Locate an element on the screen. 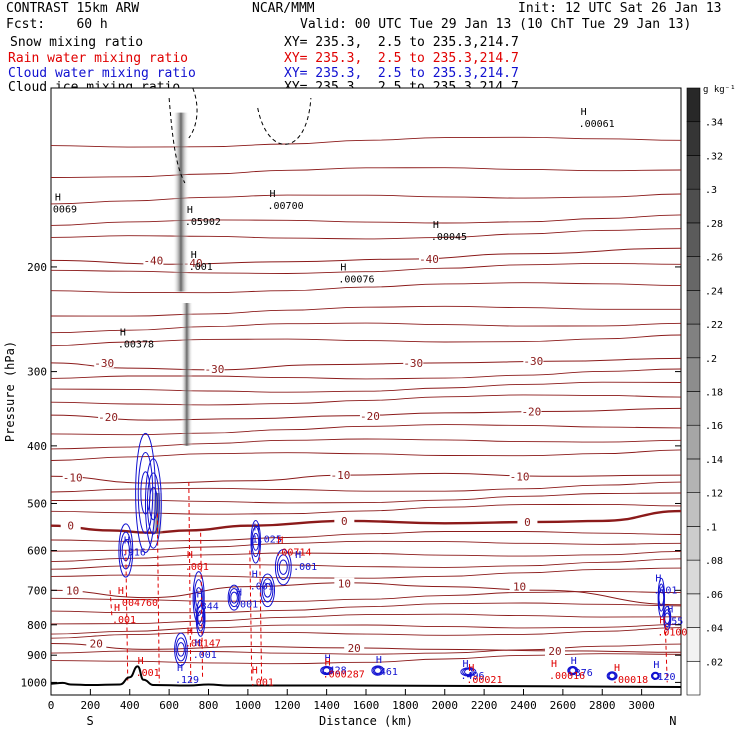 This screenshot has width=740, height=740. maximum-label: .004760 is located at coordinates (137, 603).